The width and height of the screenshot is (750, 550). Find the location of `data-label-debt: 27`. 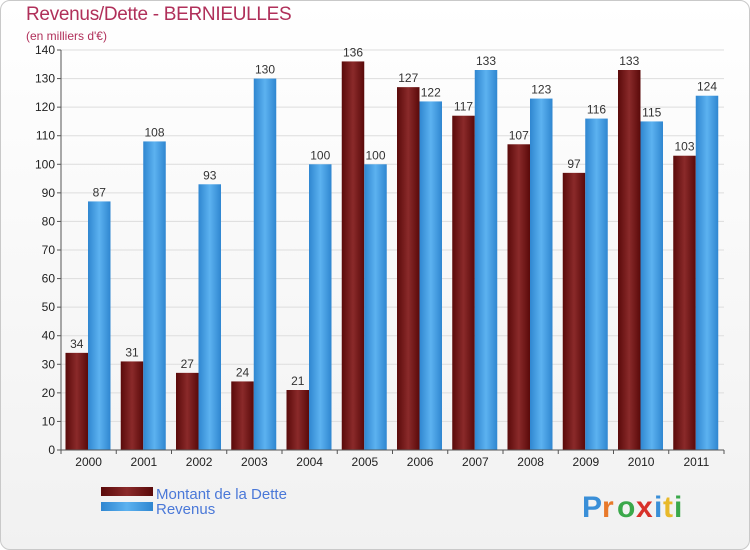

data-label-debt: 27 is located at coordinates (188, 364).